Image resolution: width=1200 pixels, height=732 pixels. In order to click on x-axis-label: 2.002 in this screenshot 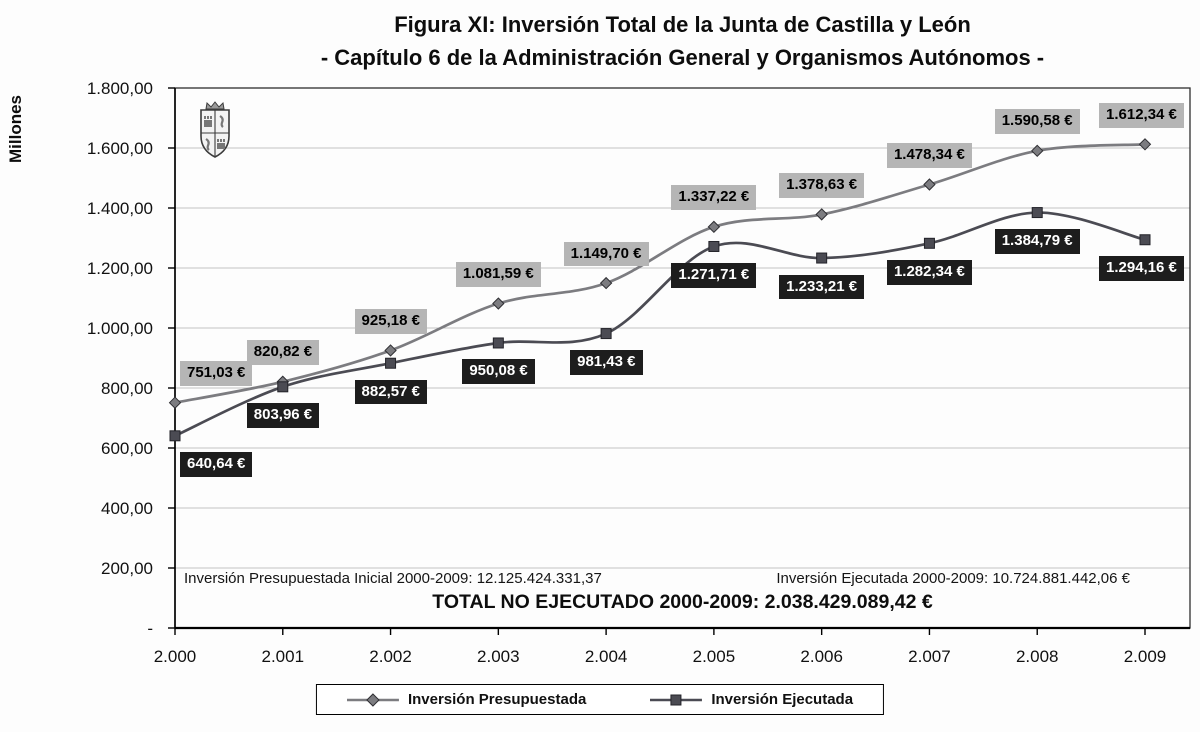, I will do `click(390, 656)`.